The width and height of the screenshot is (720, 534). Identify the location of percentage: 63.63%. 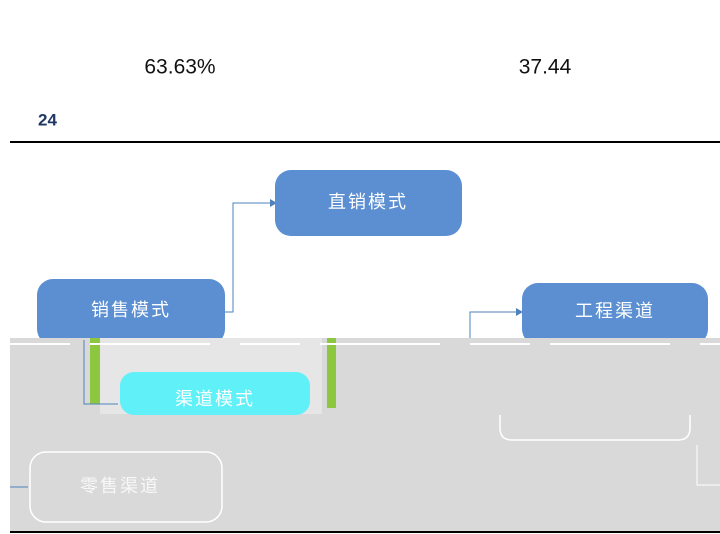
(179, 67).